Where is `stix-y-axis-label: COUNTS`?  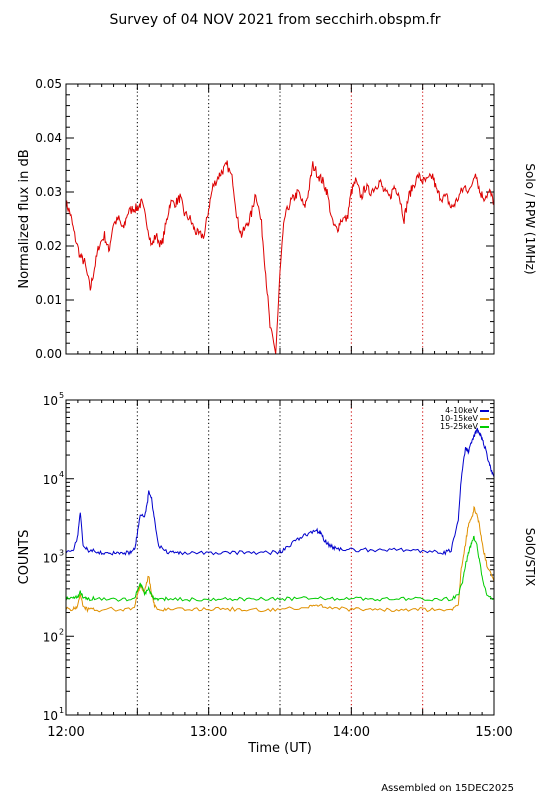
stix-y-axis-label: COUNTS is located at coordinates (24, 557).